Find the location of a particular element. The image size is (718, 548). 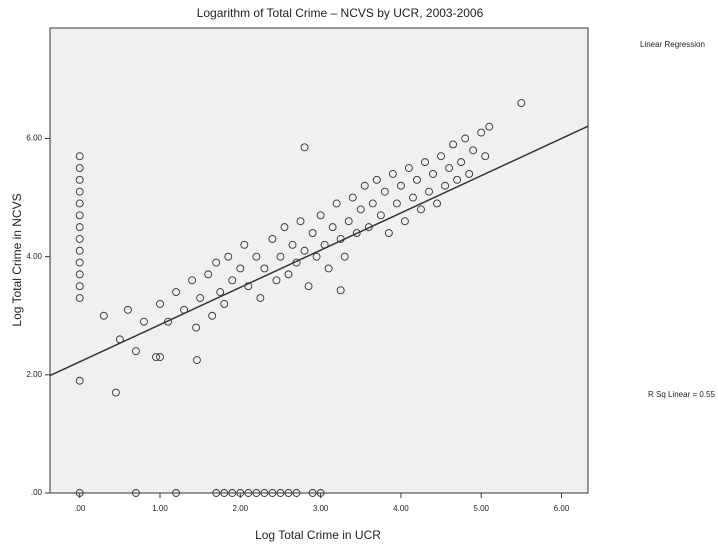

y-tick-label: .00 is located at coordinates (37, 492).